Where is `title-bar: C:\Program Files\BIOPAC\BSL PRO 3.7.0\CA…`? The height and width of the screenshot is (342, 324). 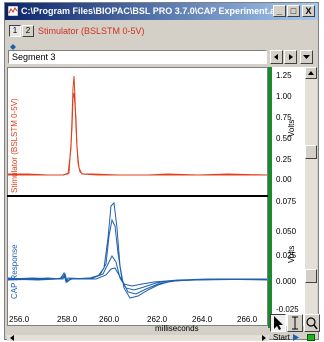 title-bar: C:\Program Files\BIOPAC\BSL PRO 3.7.0\CA… is located at coordinates (161, 11).